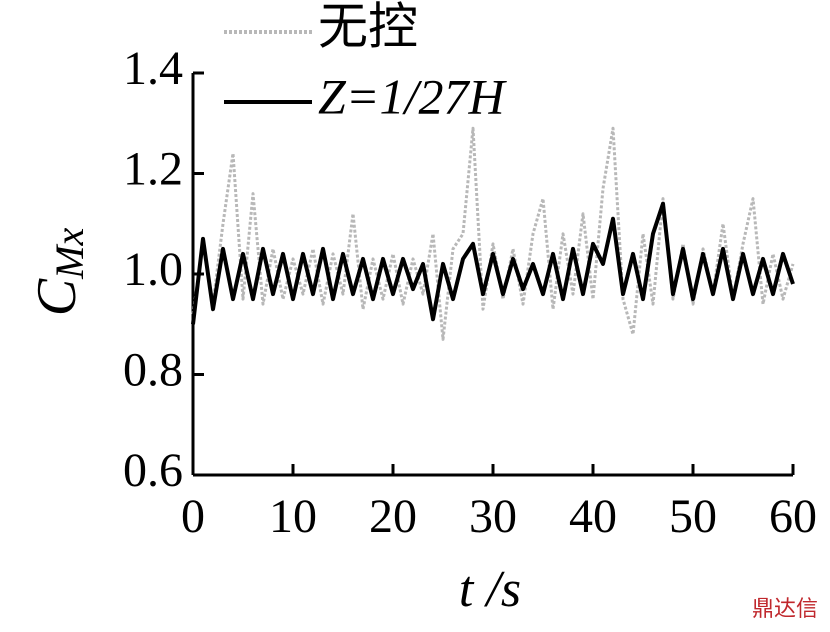 The image size is (830, 632). What do you see at coordinates (368, 27) in the screenshot?
I see `legend-label: 无控` at bounding box center [368, 27].